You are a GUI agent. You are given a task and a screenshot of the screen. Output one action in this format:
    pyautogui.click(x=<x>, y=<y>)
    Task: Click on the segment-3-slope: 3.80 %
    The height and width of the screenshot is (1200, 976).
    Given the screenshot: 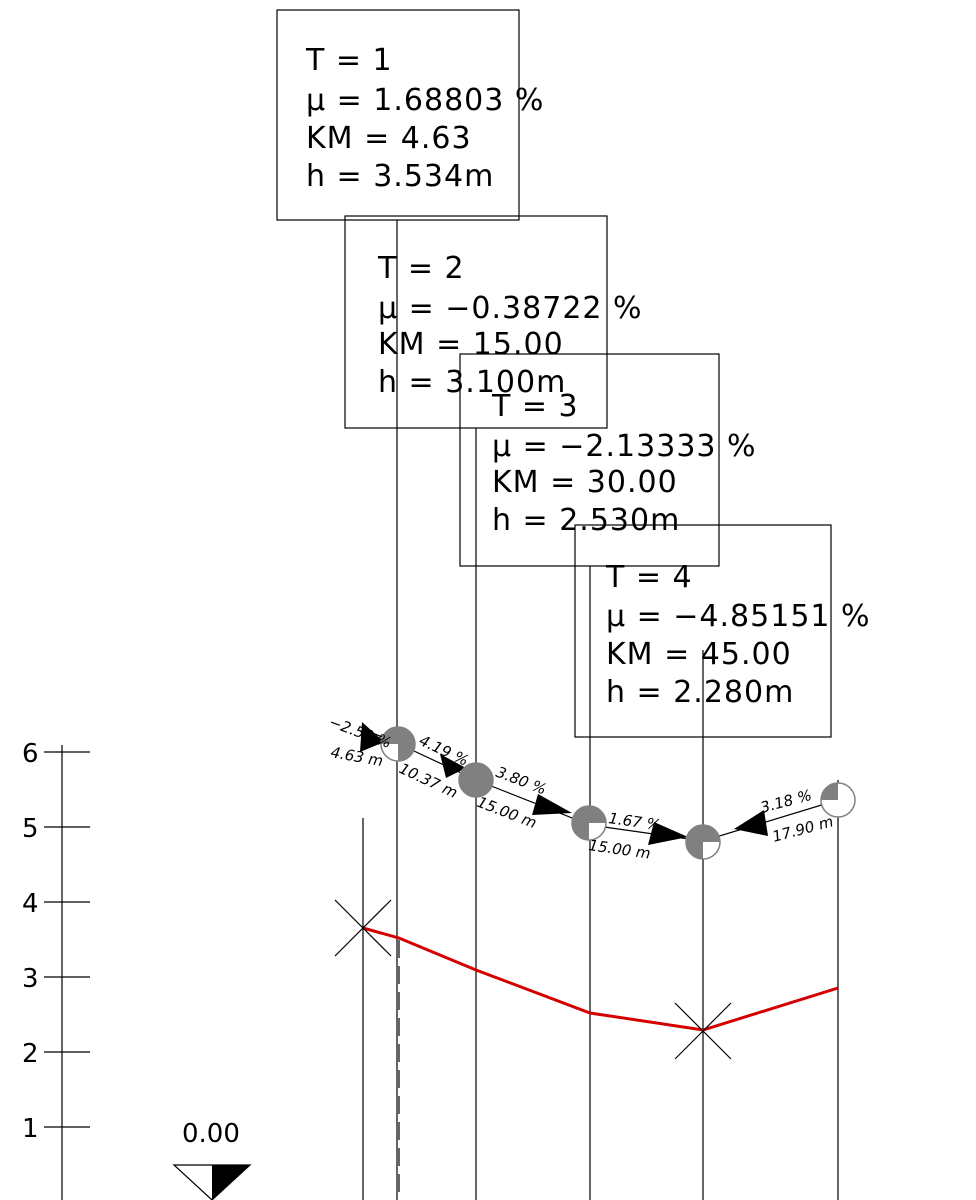 What is the action you would take?
    pyautogui.click(x=521, y=781)
    